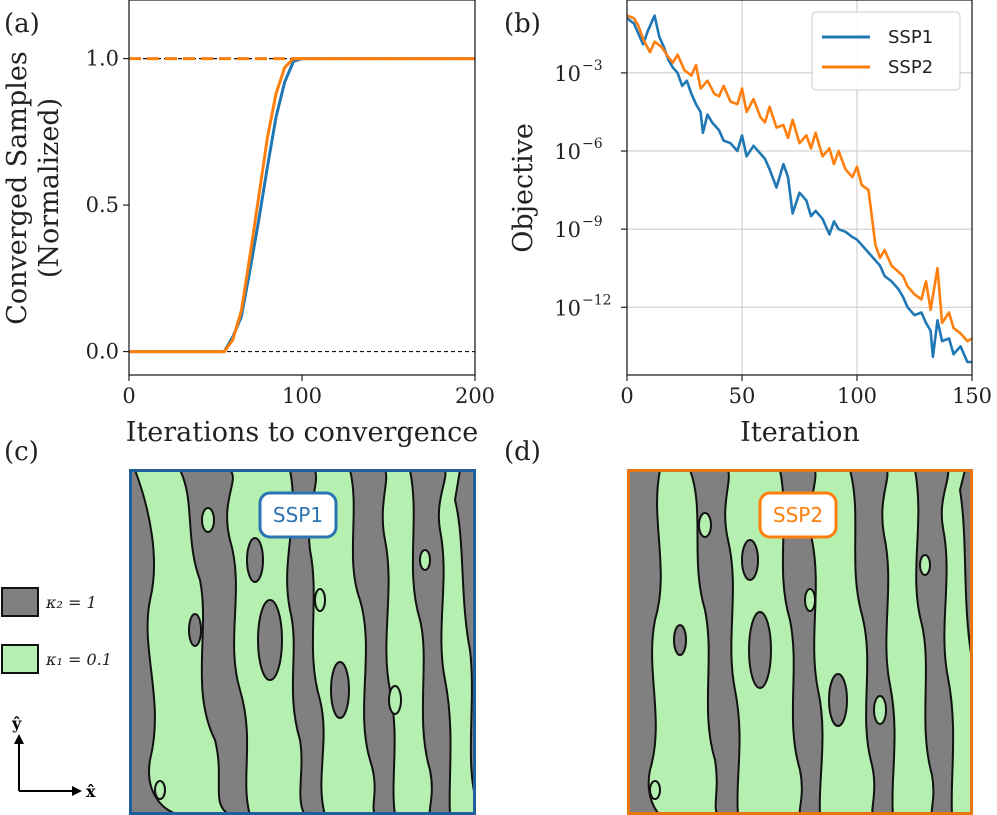 This screenshot has height=815, width=997. I want to click on map-ssp2-badge-box, so click(798, 515).